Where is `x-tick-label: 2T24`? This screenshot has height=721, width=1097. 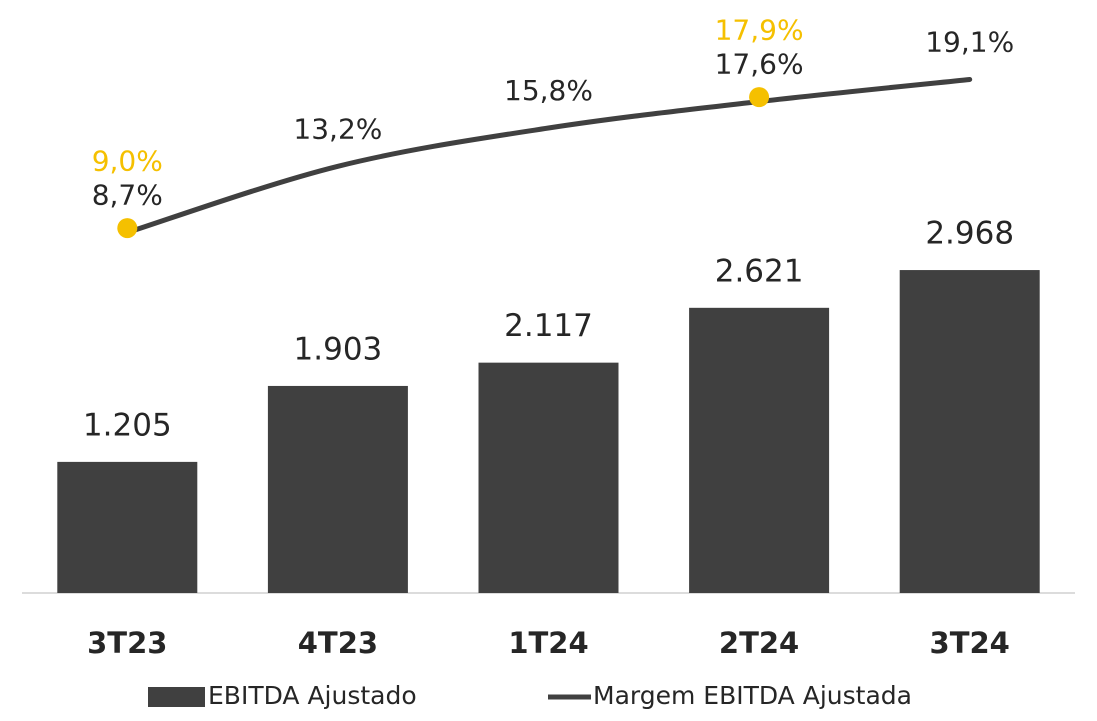 x-tick-label: 2T24 is located at coordinates (759, 643).